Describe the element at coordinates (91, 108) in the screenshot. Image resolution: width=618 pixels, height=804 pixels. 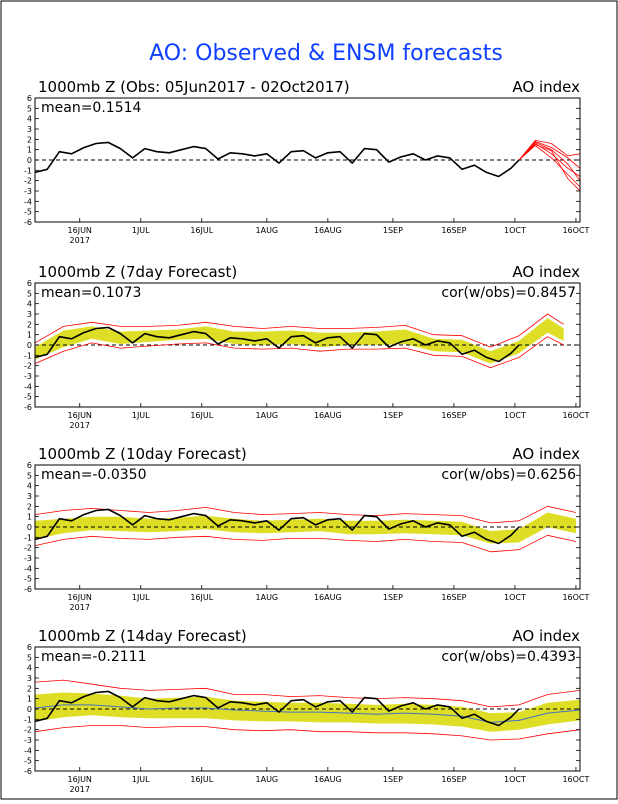
I see `mean-label: mean=0.1514` at that location.